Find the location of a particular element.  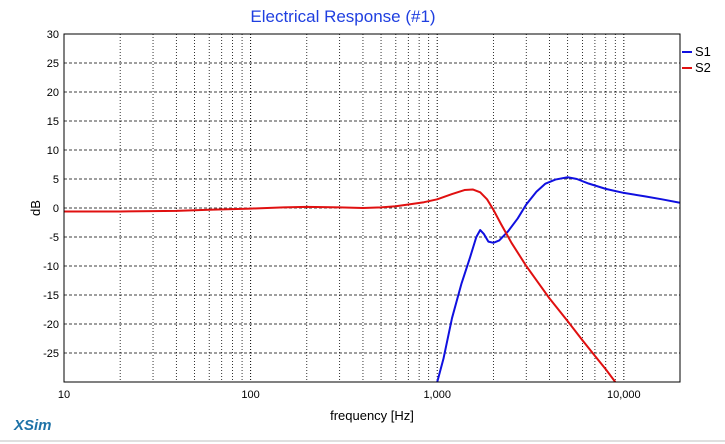

y-tick-label: -25 is located at coordinates (51, 354).